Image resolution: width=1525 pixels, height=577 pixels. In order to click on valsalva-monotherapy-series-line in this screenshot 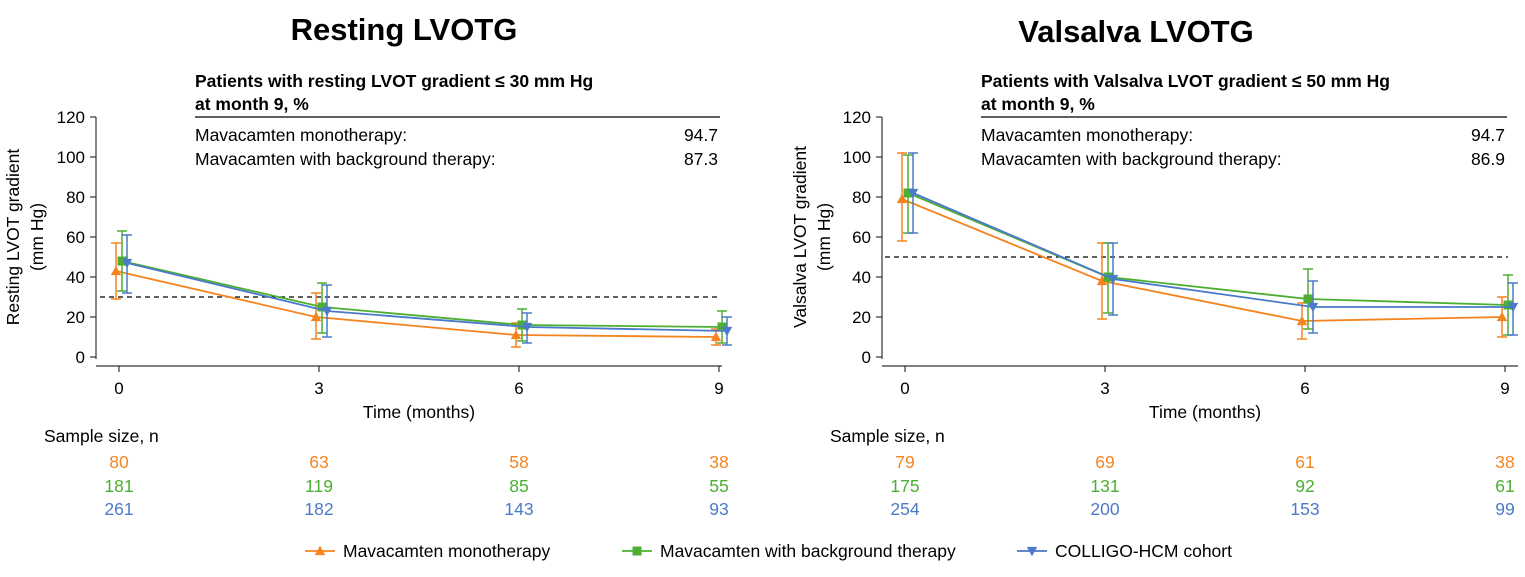, I will do `click(1202, 260)`.